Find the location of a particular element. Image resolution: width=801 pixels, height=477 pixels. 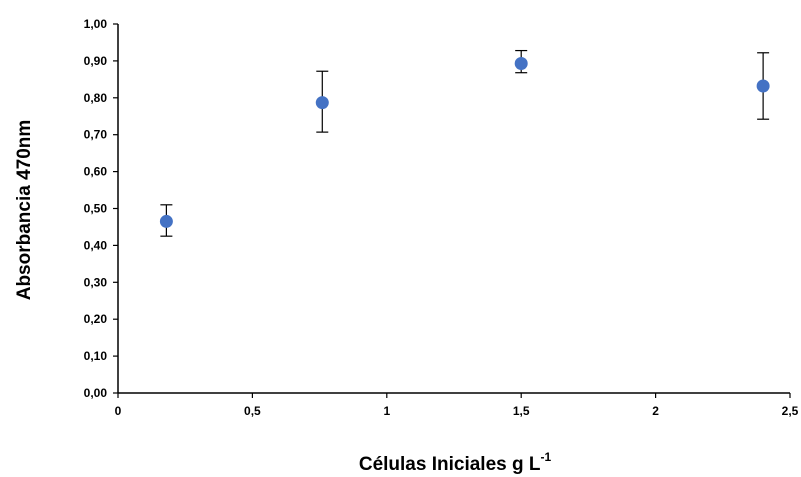

y-tick-label: 1,00 is located at coordinates (96, 24).